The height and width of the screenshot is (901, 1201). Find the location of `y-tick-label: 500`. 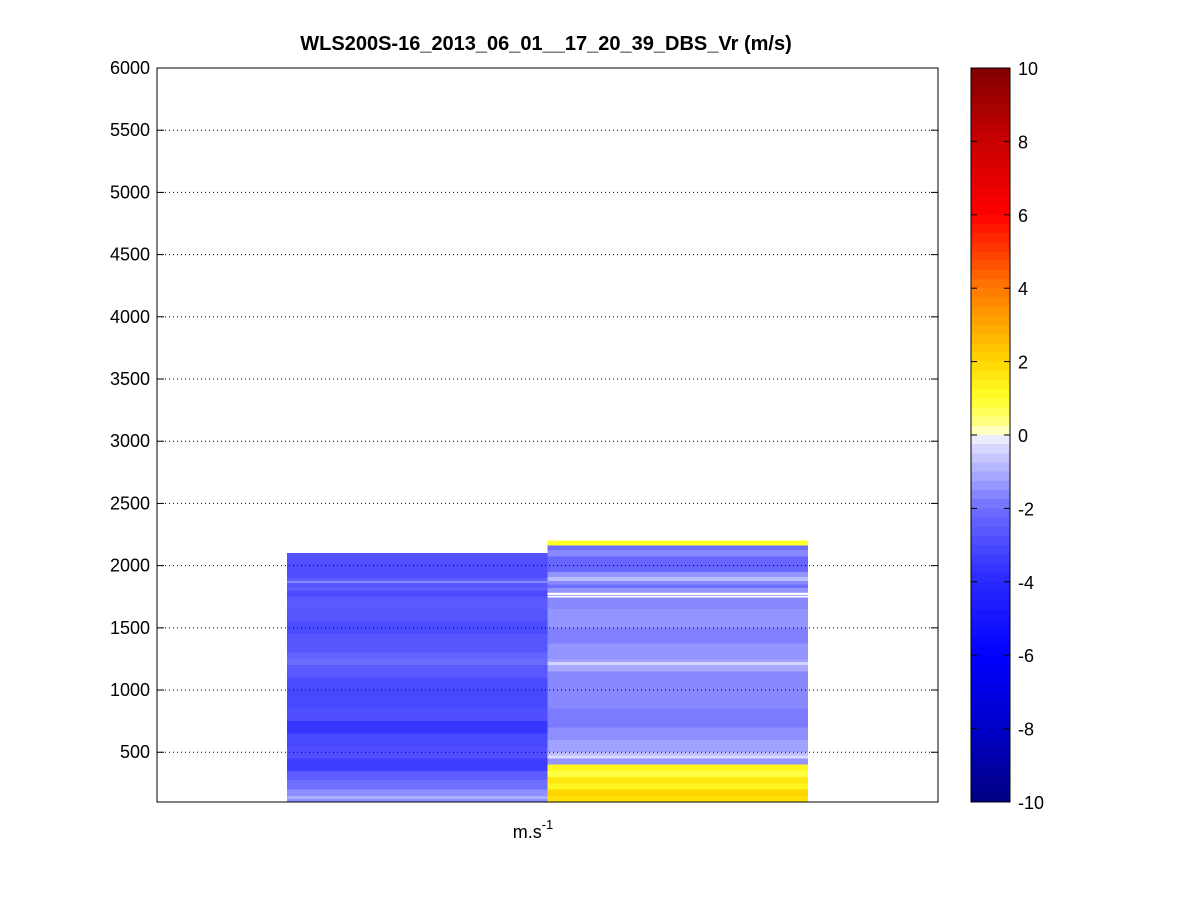

y-tick-label: 500 is located at coordinates (135, 752).